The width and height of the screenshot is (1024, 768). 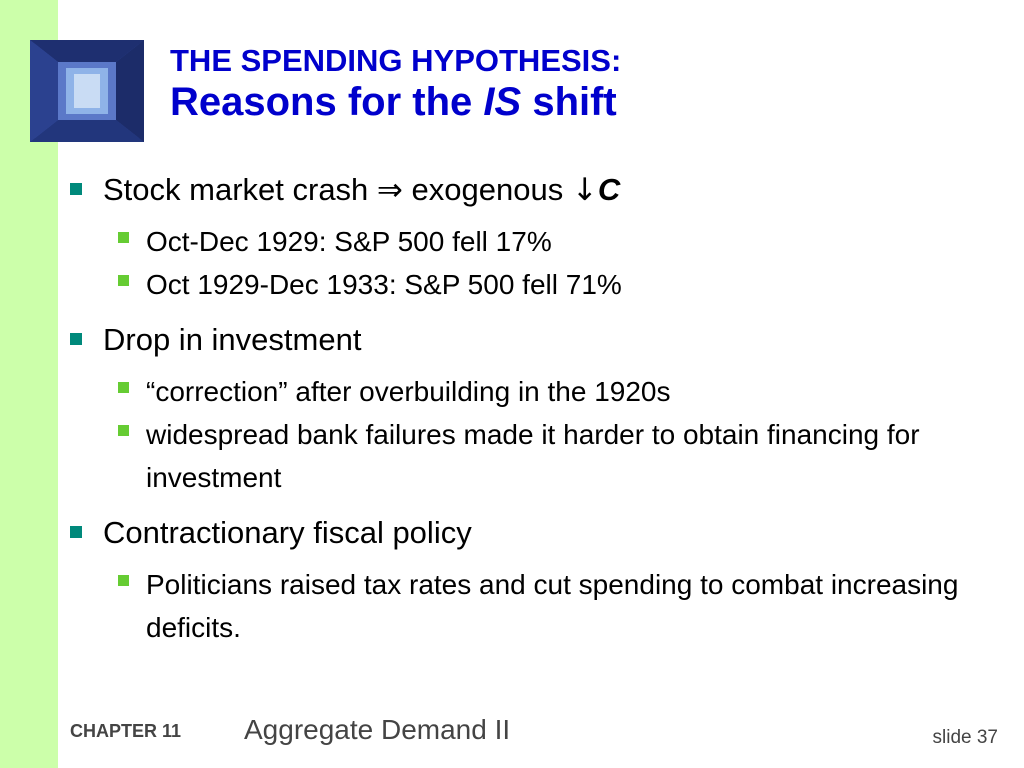 I want to click on bullet-text-2: exogenous, so click(x=487, y=189).